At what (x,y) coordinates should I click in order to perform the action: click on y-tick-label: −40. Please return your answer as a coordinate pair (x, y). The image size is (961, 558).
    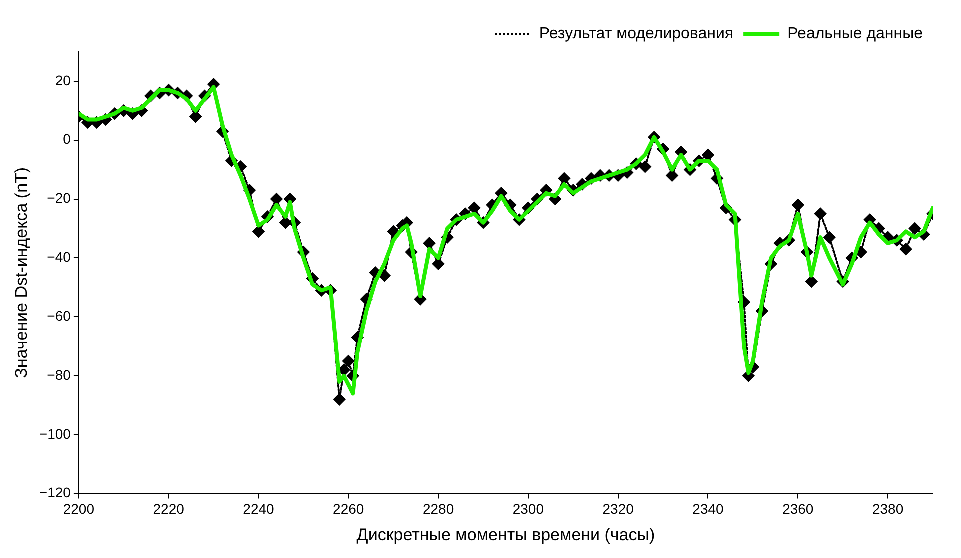
    Looking at the image, I should click on (59, 257).